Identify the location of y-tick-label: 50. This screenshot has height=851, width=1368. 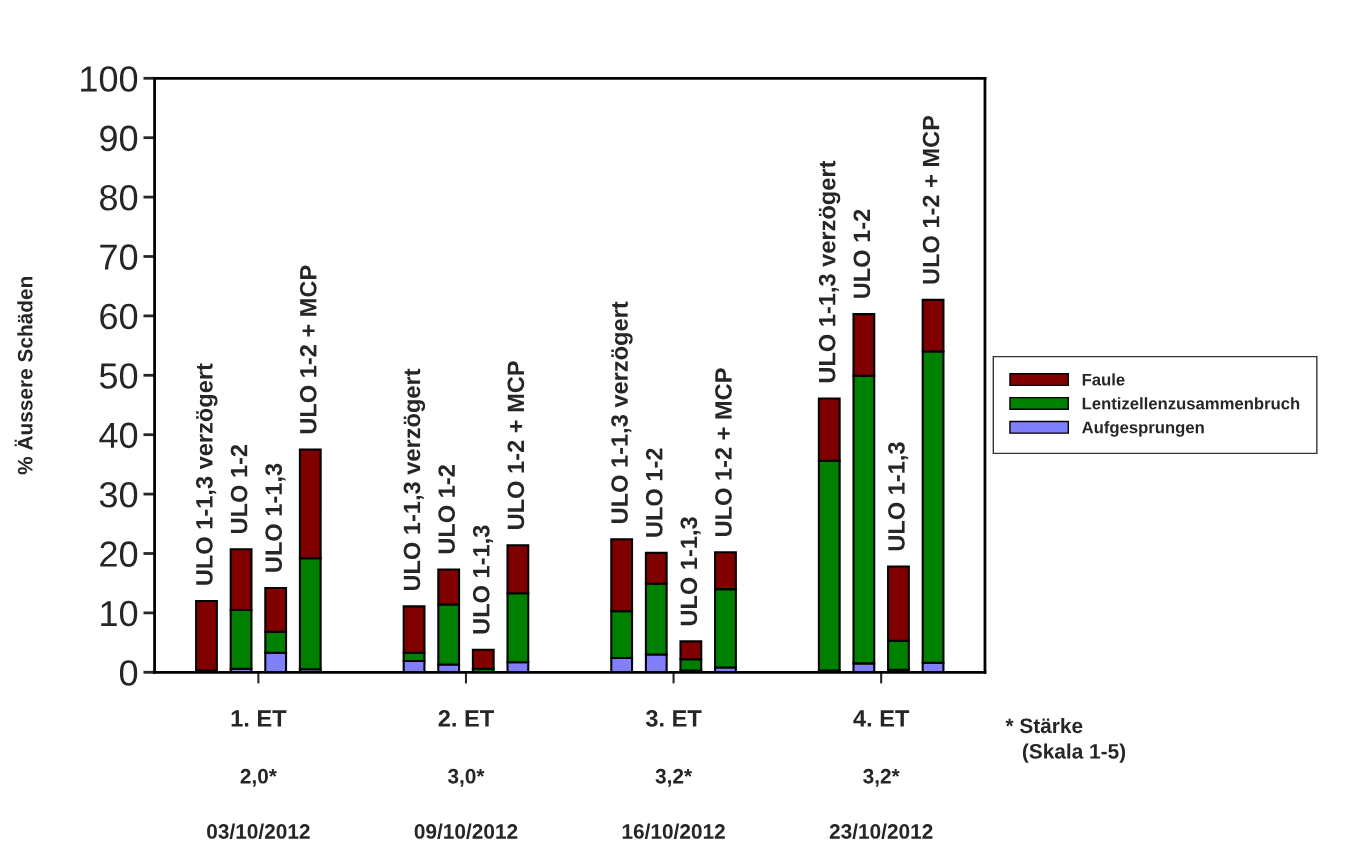
(118, 376).